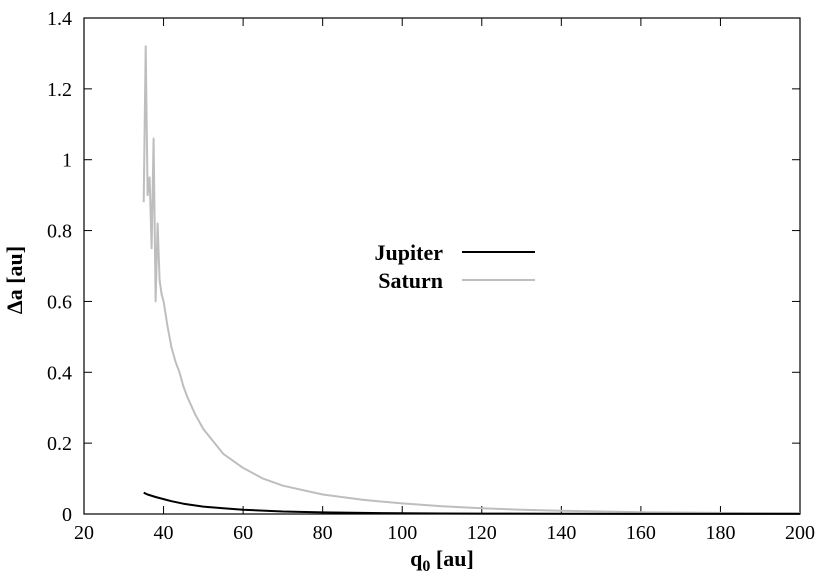 Image resolution: width=830 pixels, height=581 pixels. Describe the element at coordinates (84, 533) in the screenshot. I see `x-tick-label: 20` at that location.